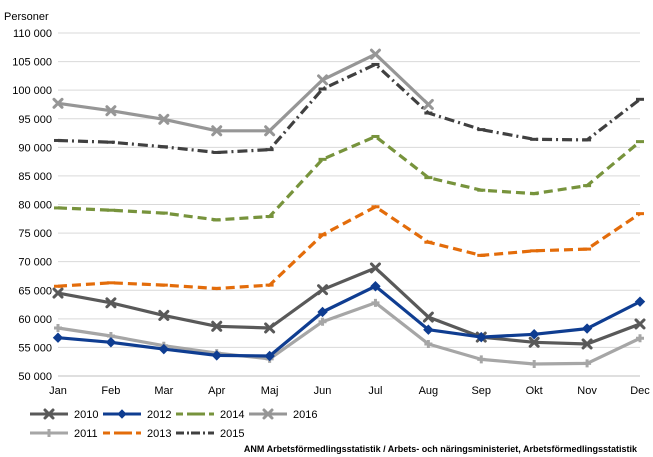  What do you see at coordinates (35, 377) in the screenshot?
I see `y-tick-label: 50 000` at bounding box center [35, 377].